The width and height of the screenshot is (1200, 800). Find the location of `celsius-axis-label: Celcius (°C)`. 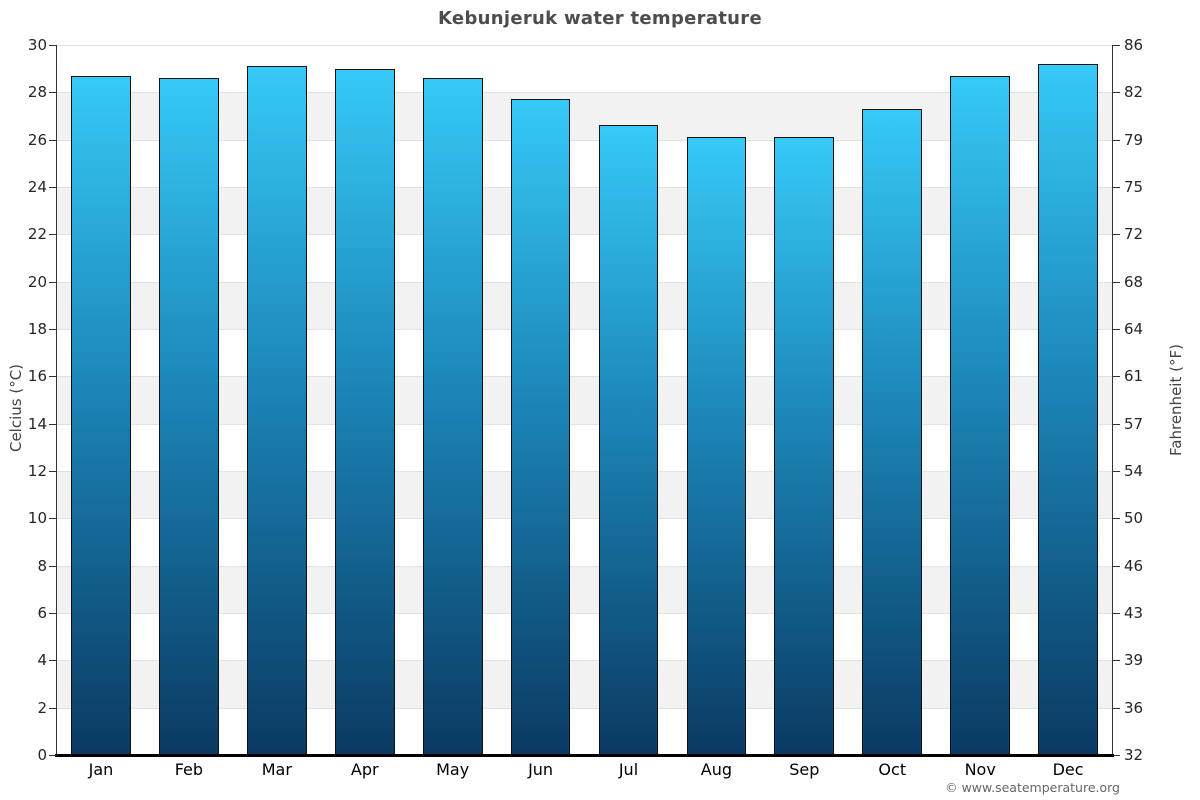

celsius-axis-label: Celcius (°C) is located at coordinates (16, 408).